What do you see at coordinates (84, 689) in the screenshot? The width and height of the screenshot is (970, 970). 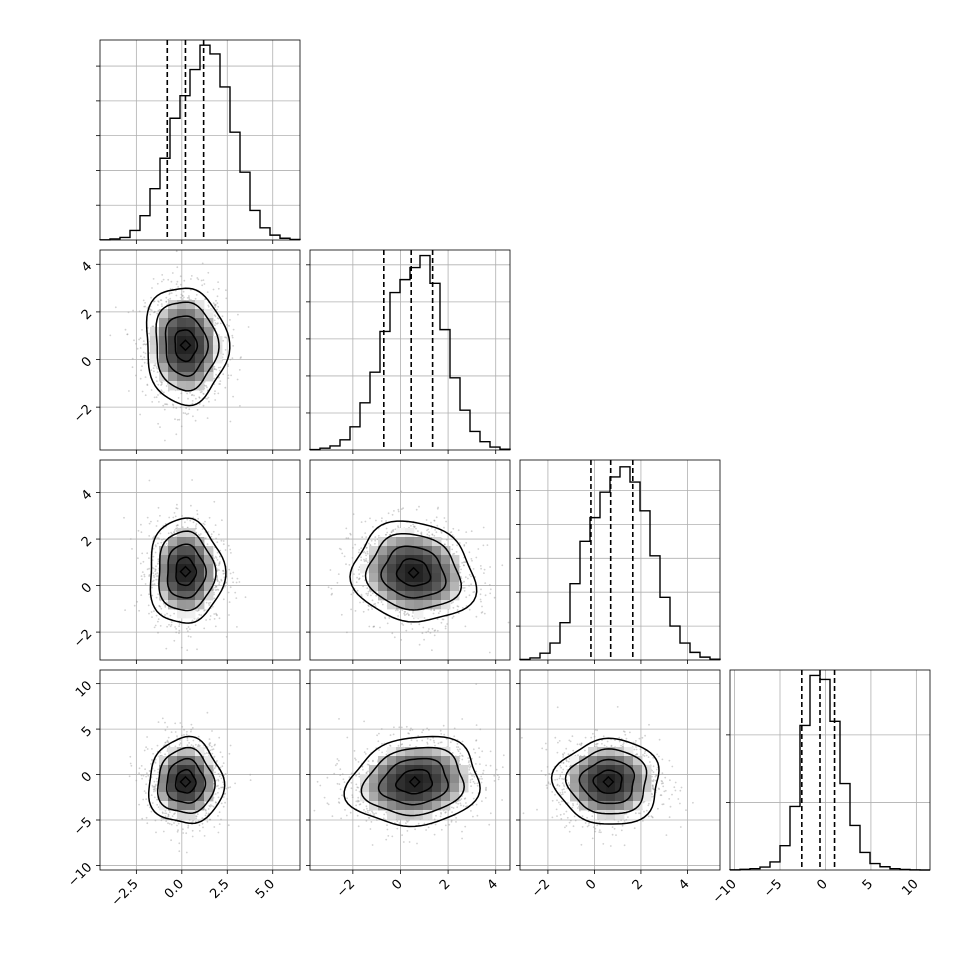 I see `y-tick-label: 10` at bounding box center [84, 689].